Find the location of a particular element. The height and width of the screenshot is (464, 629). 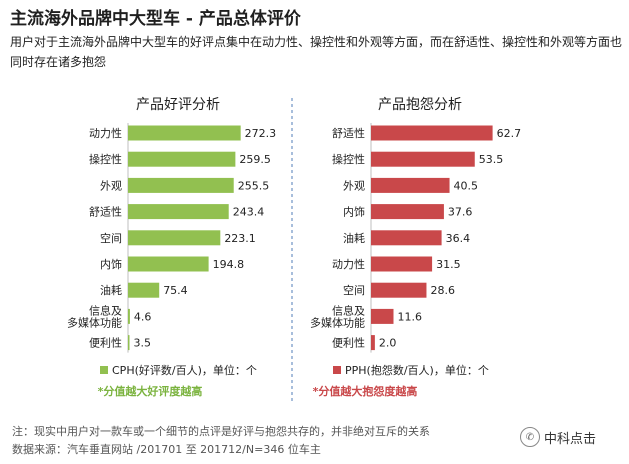

data-label: 75.4 is located at coordinates (175, 290).